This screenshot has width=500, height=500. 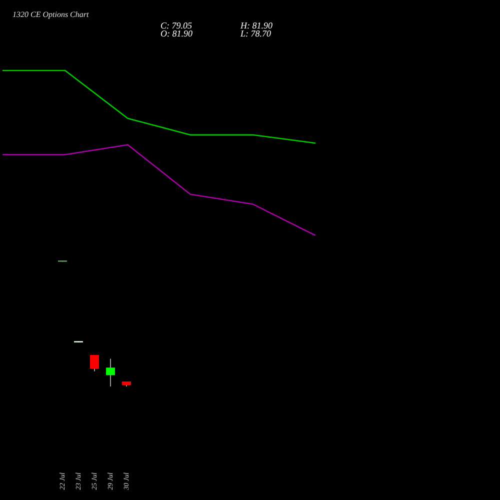 I want to click on chart-title: 1320 CE Options Chart, so click(x=51, y=14).